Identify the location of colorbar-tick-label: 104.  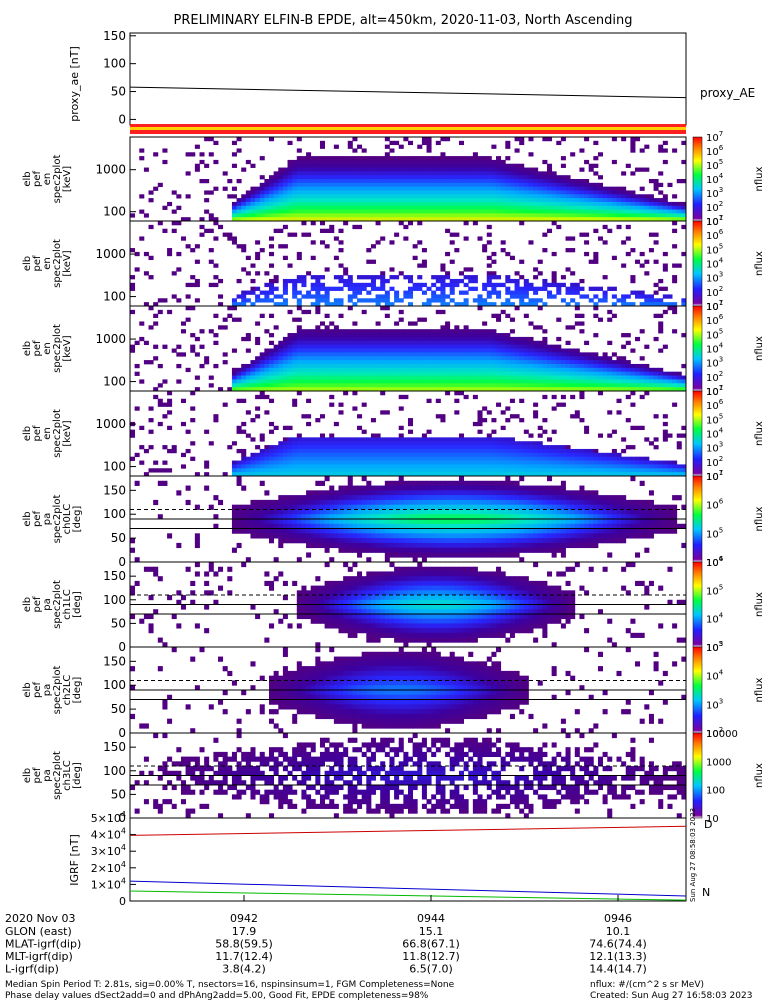
(715, 179).